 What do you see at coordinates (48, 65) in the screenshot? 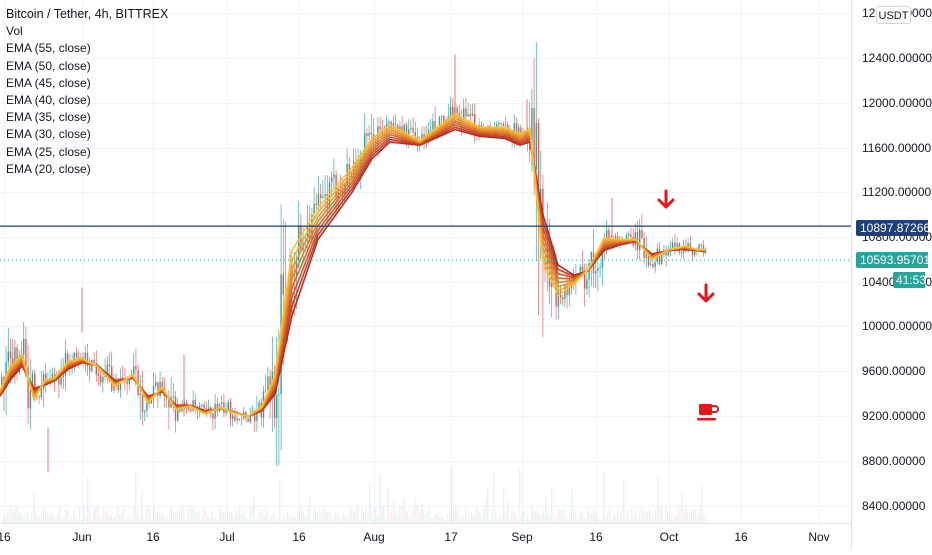
I see `legend-item-ema-50: EMA (50, close)` at bounding box center [48, 65].